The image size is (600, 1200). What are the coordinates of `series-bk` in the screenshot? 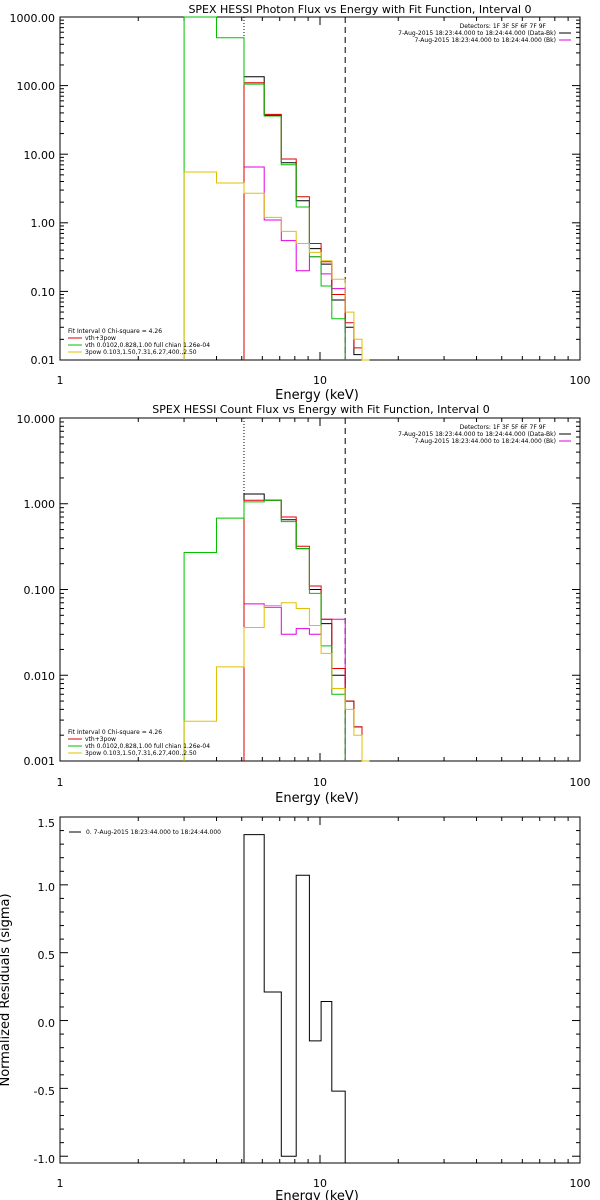 It's located at (294, 263).